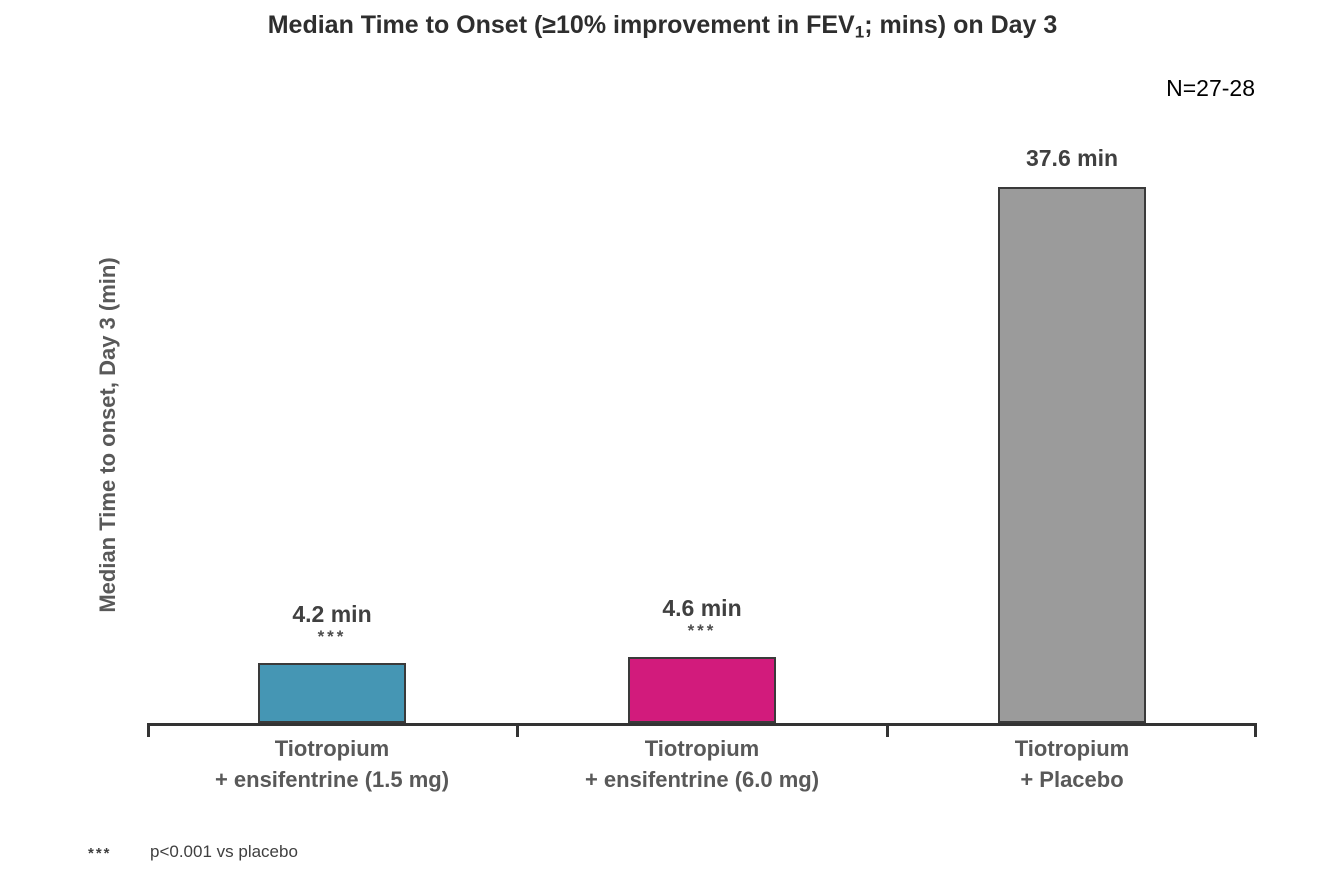 The width and height of the screenshot is (1325, 877). I want to click on category-label: Tiotropium + ensifentrine (1.5 mg), so click(332, 764).